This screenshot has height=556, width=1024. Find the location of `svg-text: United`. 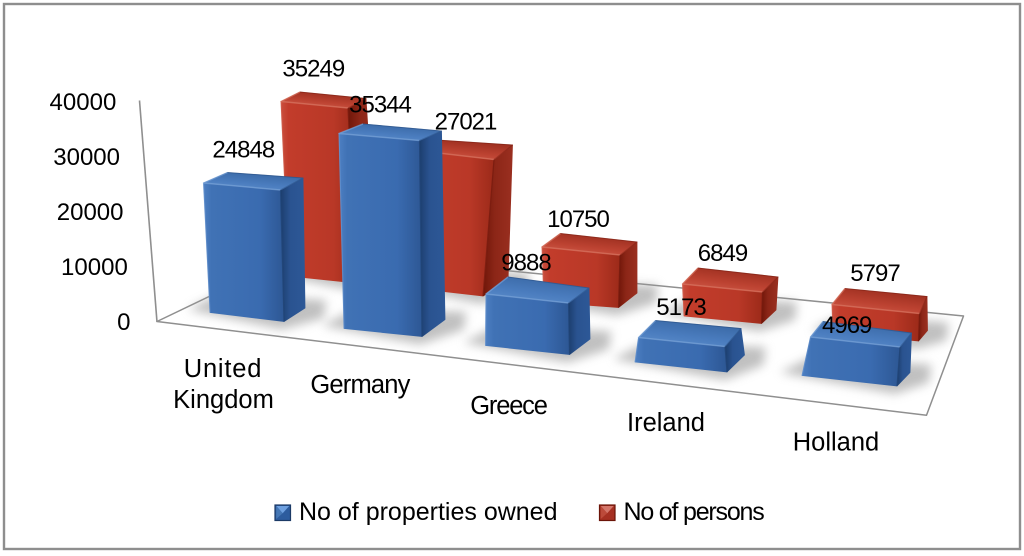

svg-text: United is located at coordinates (223, 369).